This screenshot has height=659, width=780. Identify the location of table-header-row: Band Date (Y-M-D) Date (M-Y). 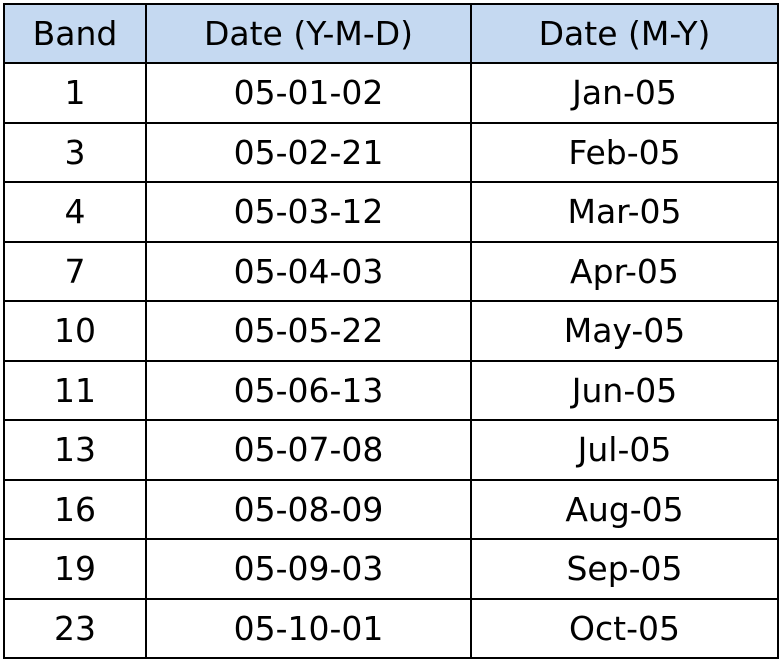
(391, 33).